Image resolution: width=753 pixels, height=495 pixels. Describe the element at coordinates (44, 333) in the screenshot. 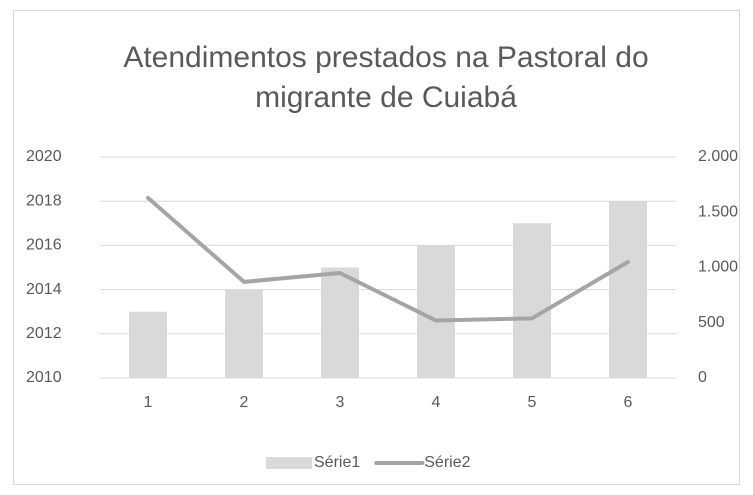

I see `y-tick-label: 2012` at that location.